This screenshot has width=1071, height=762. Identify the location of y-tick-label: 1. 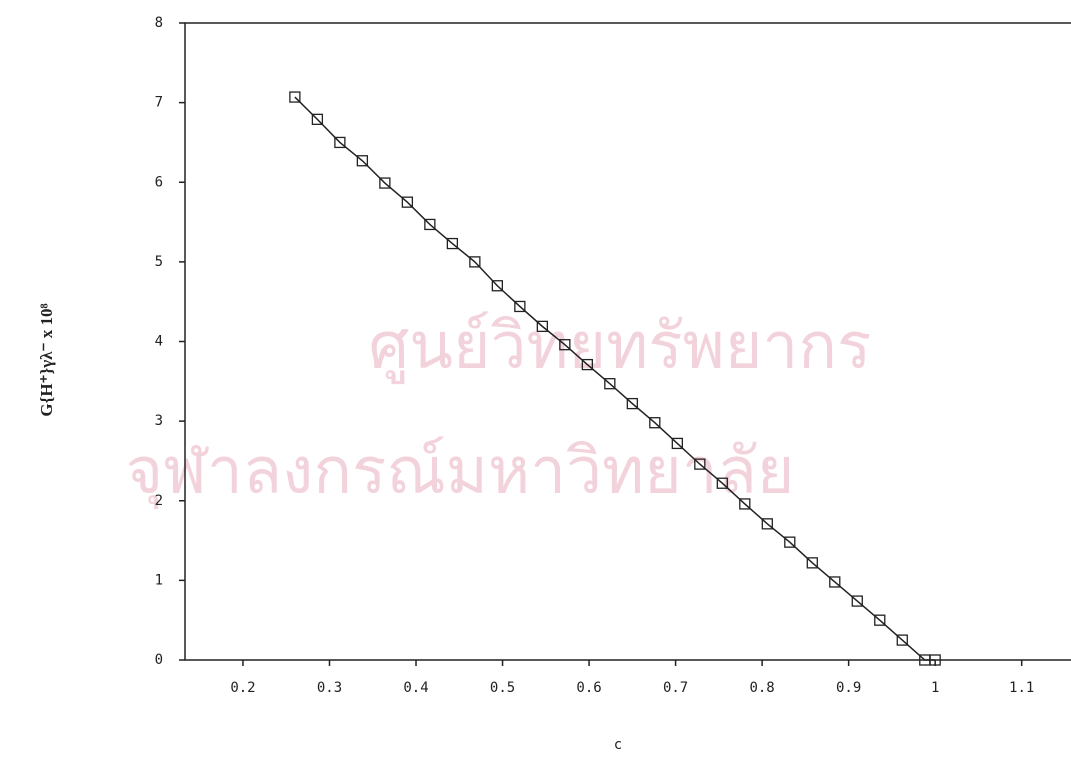
(159, 580).